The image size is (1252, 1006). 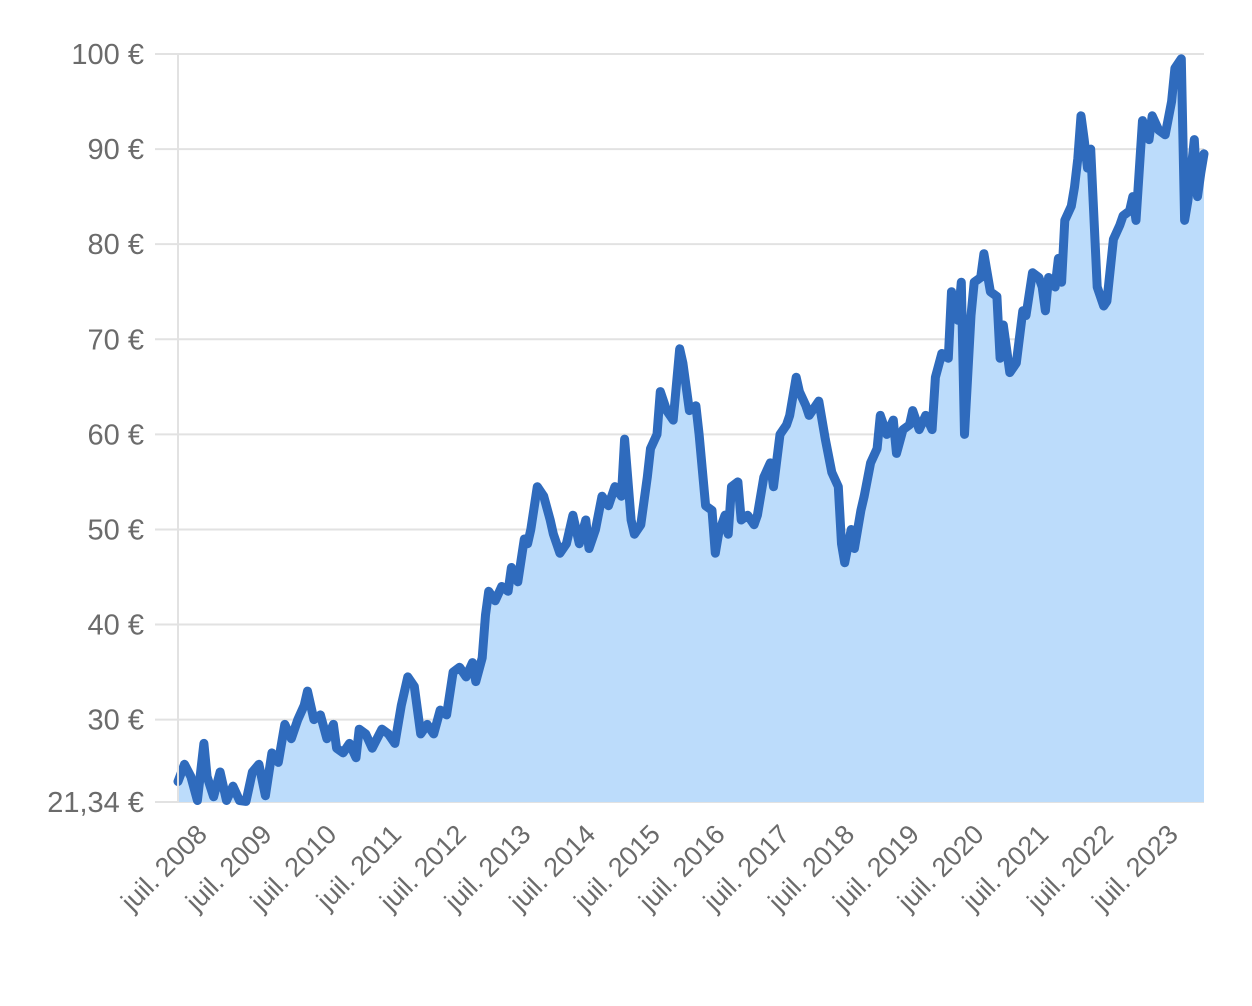 What do you see at coordinates (116, 626) in the screenshot?
I see `y-tick-label: 40 €` at bounding box center [116, 626].